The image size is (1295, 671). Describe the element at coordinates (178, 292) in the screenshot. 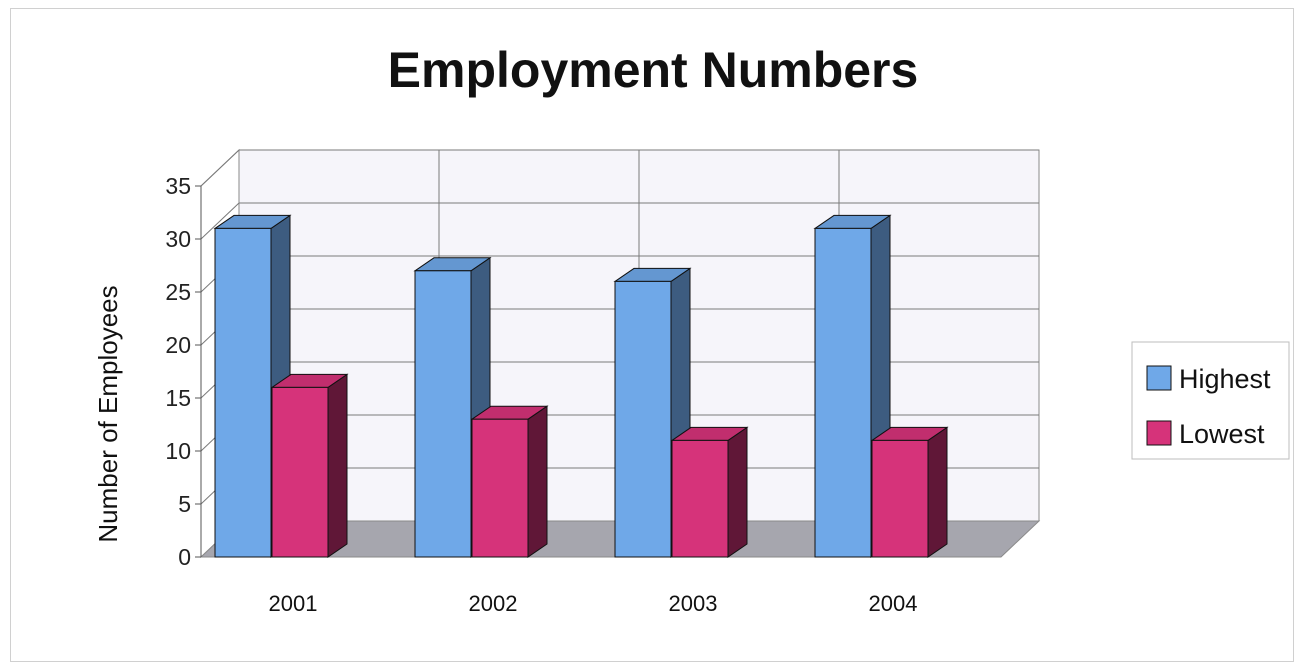

I see `y-tick-label: 25` at that location.